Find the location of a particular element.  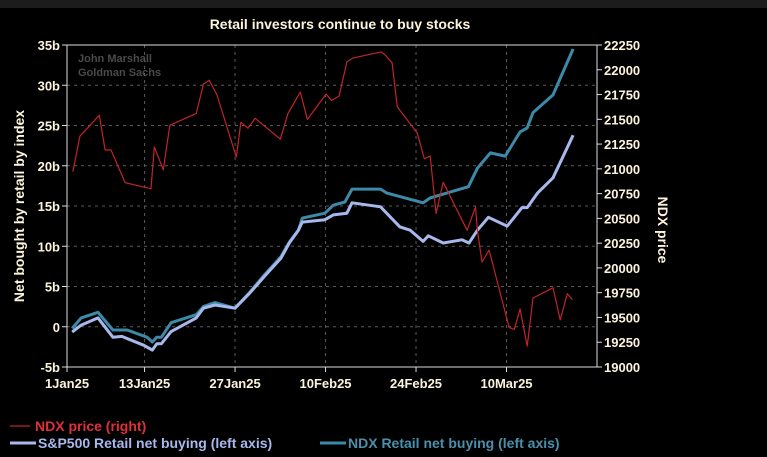

y-tick-label-right: 21500 is located at coordinates (622, 119).